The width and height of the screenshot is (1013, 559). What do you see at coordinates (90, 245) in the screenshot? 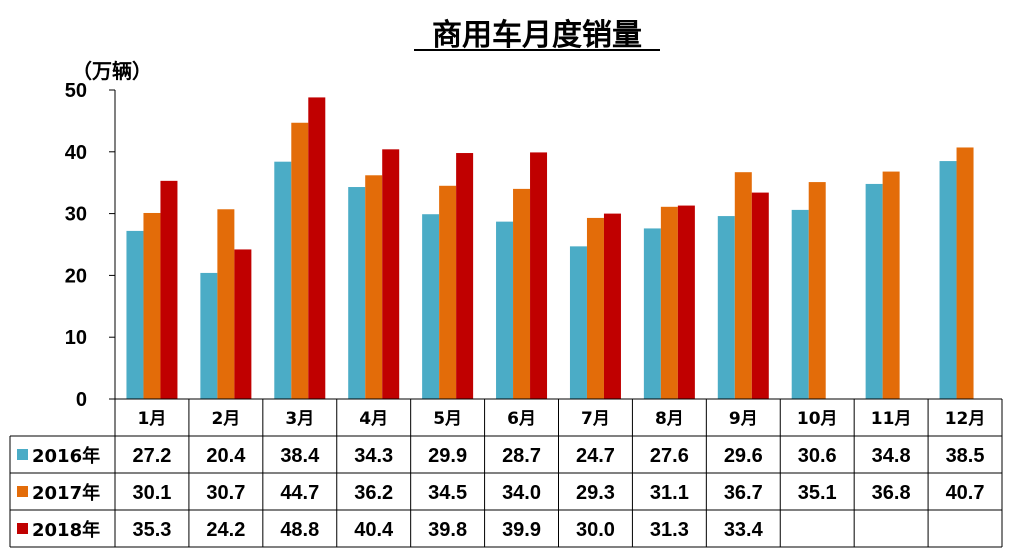
I see `y-axis: 0 10 20 30 40 50` at bounding box center [90, 245].